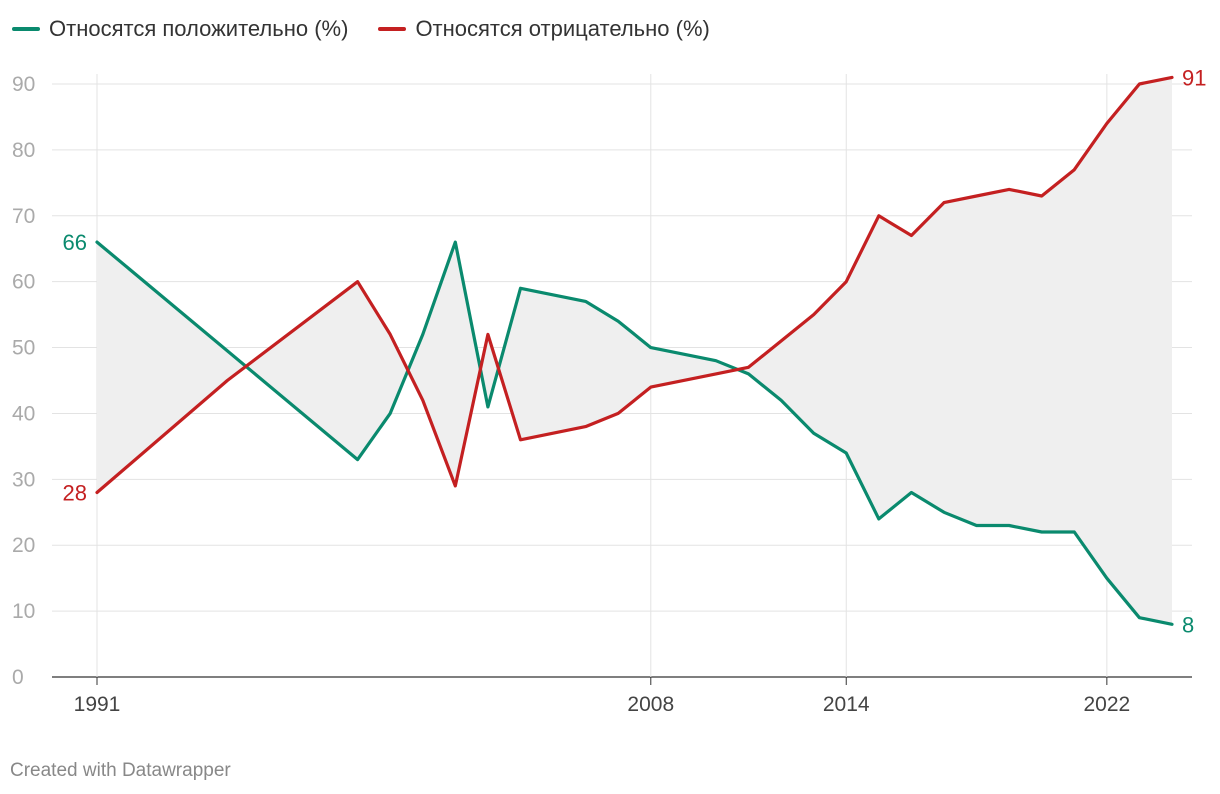 The image size is (1220, 794). I want to click on legend-label-positive: Относятся положительно (%), so click(199, 28).